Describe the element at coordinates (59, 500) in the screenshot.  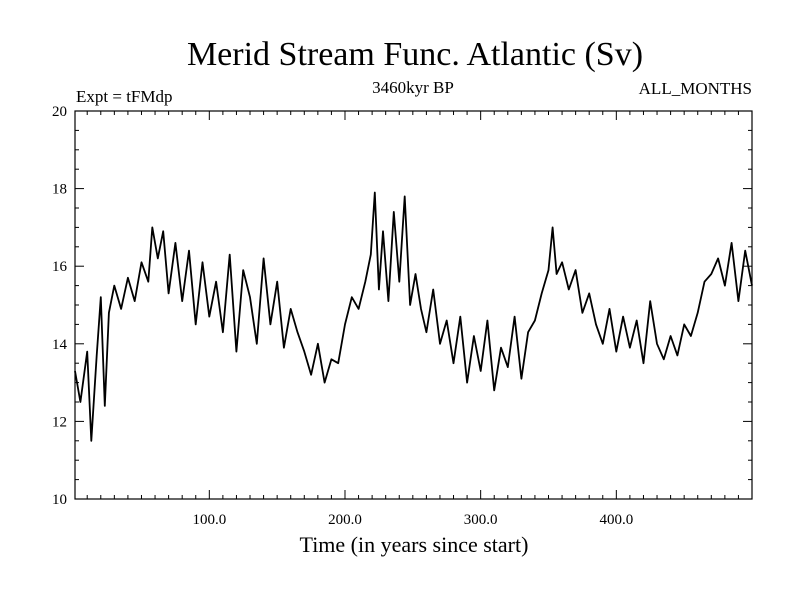
I see `y-tick-label: 10` at that location.